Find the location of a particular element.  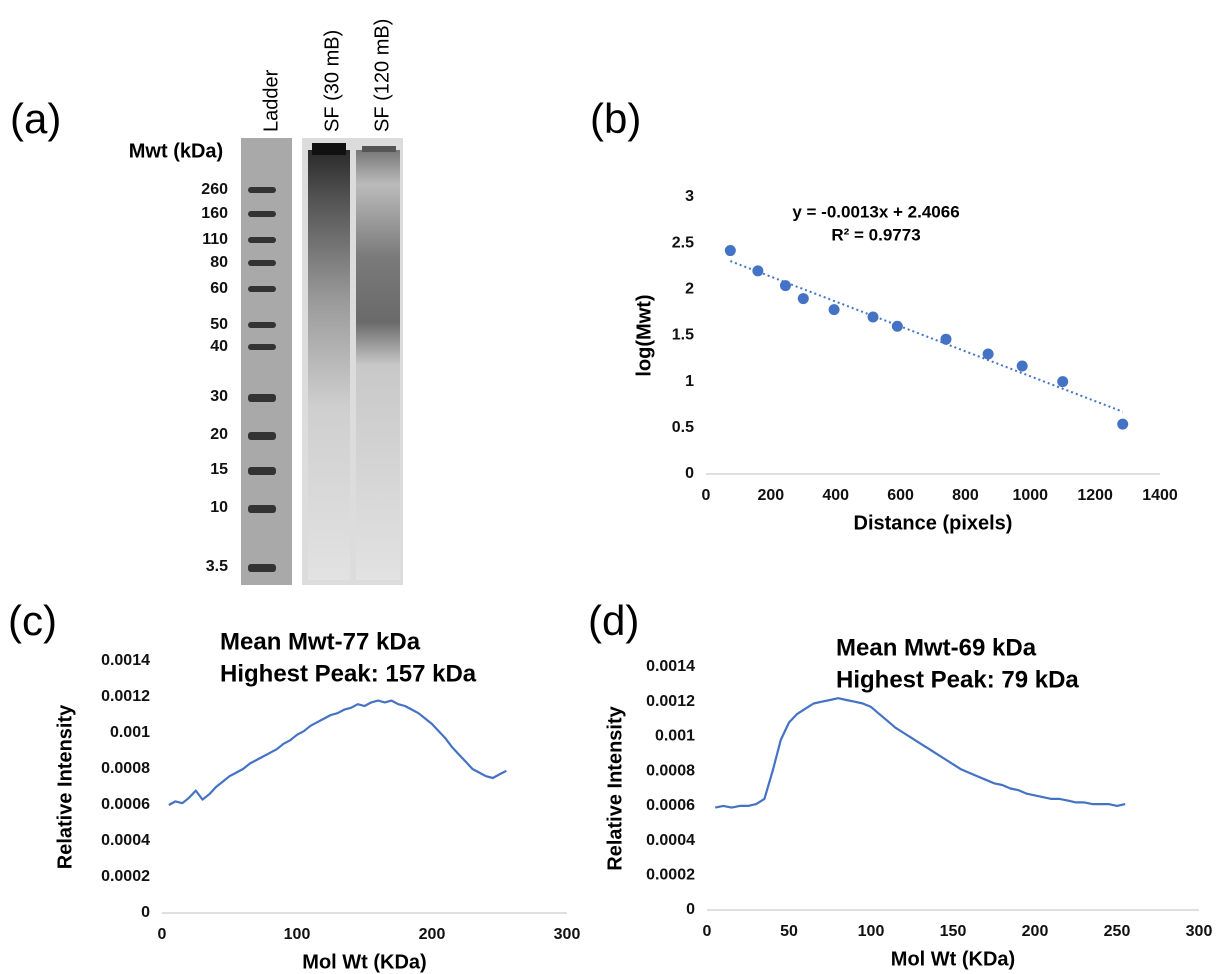

lane-label: Ladder is located at coordinates (271, 100).